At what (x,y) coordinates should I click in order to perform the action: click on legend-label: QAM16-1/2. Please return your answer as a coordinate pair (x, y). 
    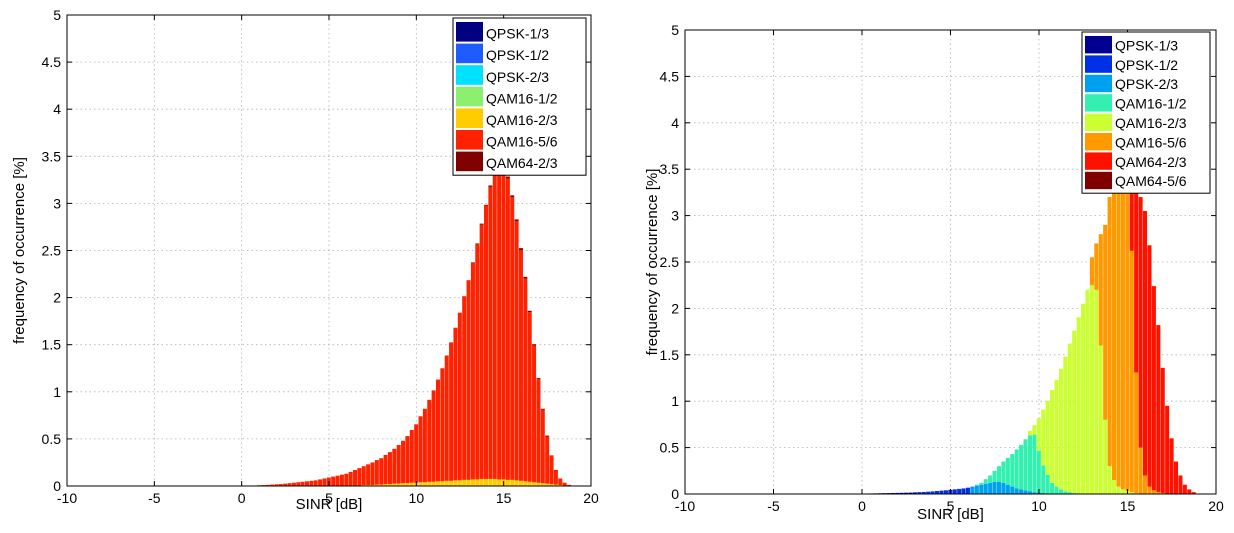
    Looking at the image, I should click on (1151, 104).